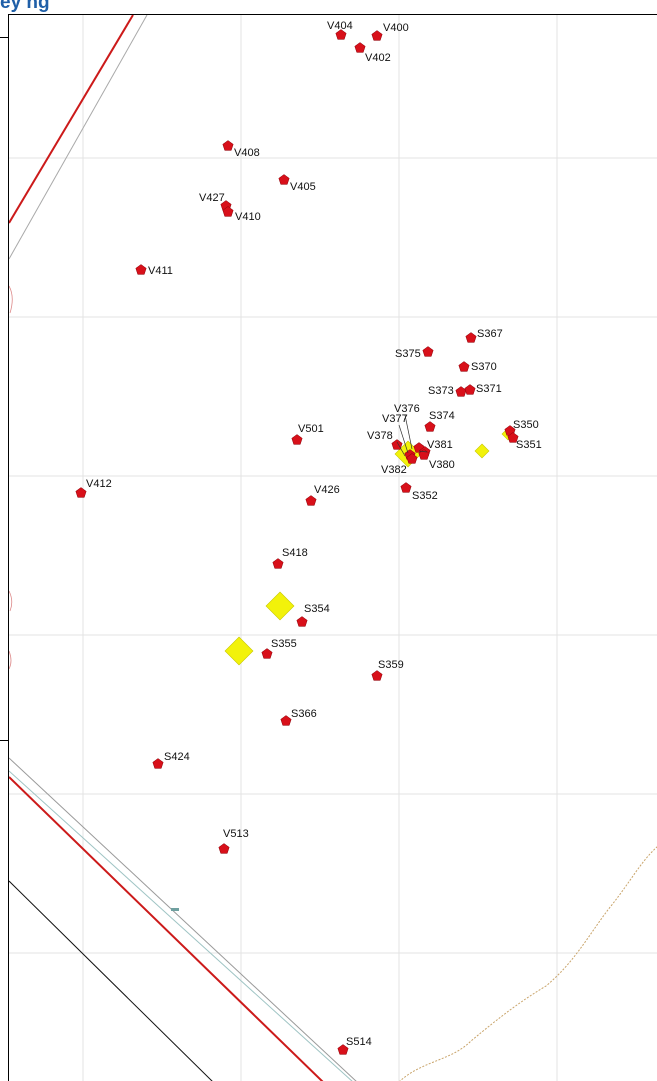 The width and height of the screenshot is (657, 1081). I want to click on feature-label: V380, so click(442, 465).